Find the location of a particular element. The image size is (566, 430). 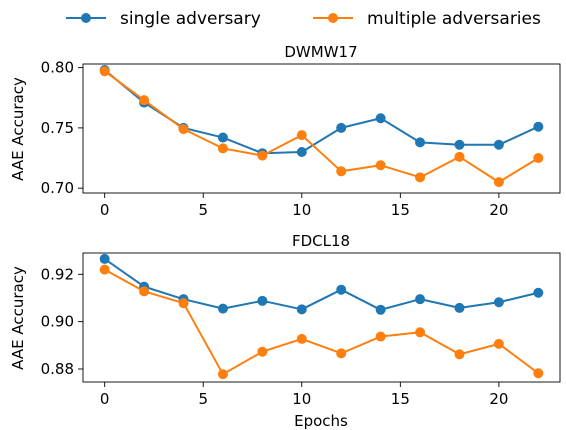

y-tick-label: 0.88 is located at coordinates (57, 369).